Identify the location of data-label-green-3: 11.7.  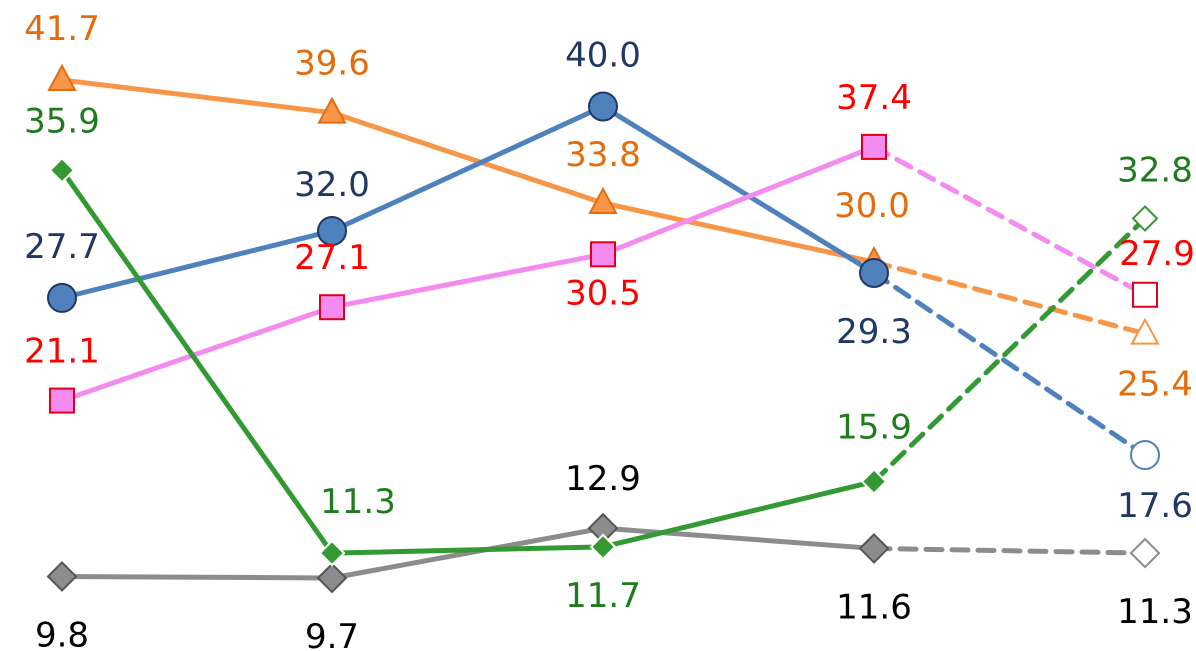
(603, 596).